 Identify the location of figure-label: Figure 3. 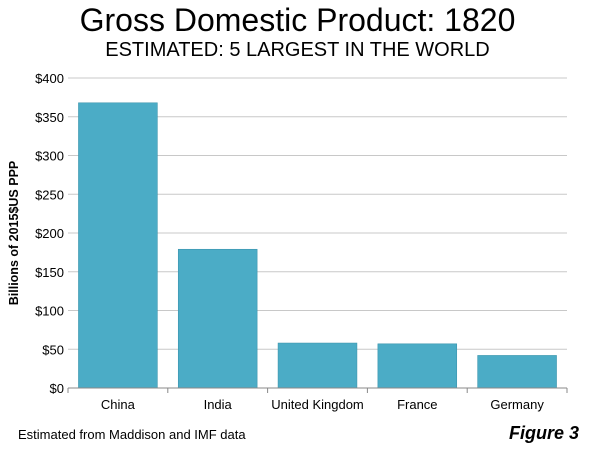
(543, 433).